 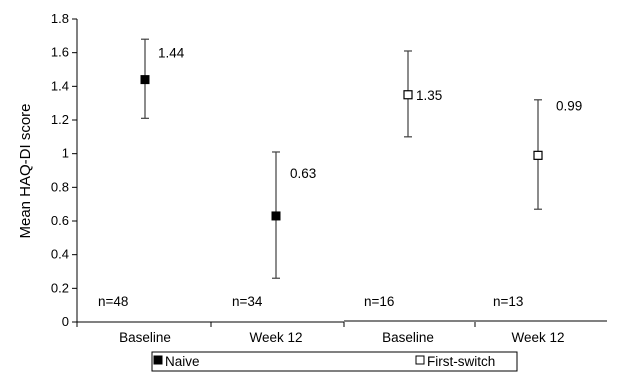 I want to click on legend-marker-naive, so click(x=158, y=360).